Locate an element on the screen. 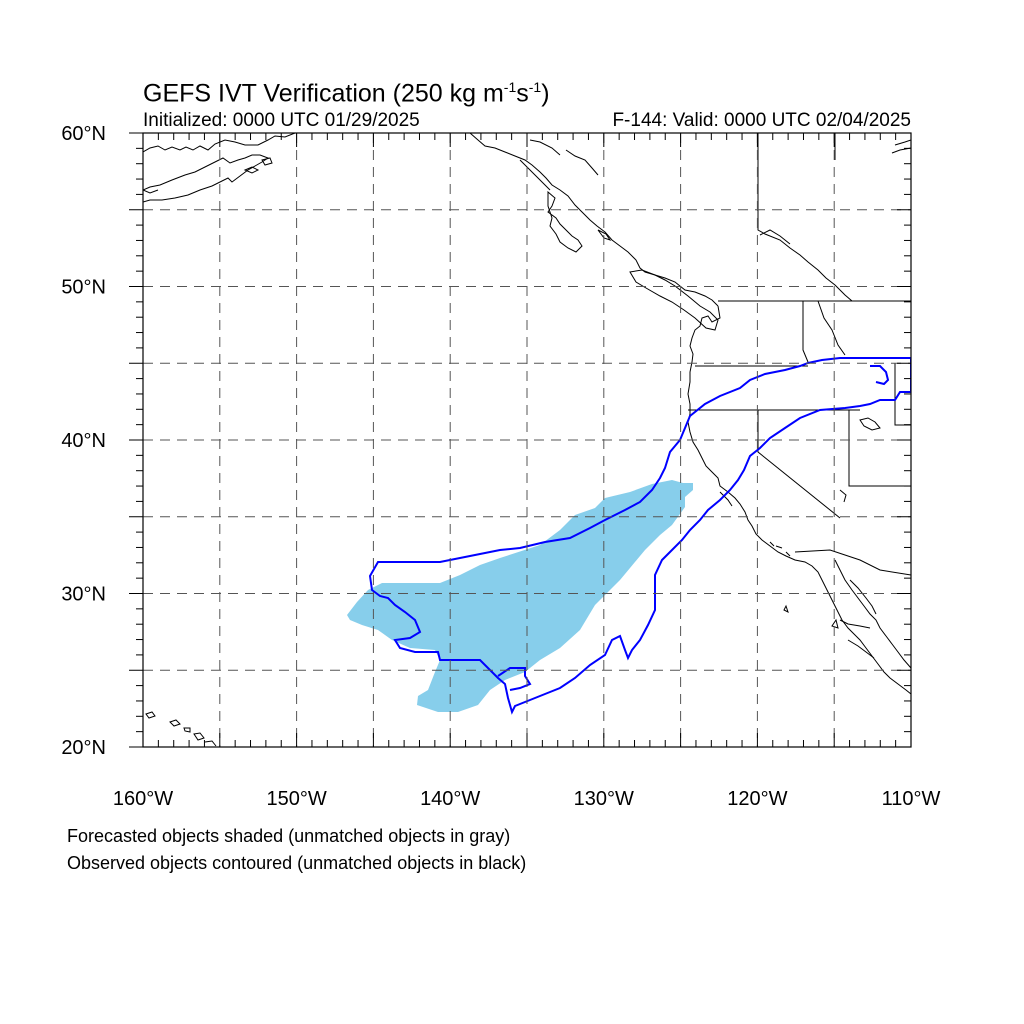 Image resolution: width=1024 pixels, height=1024 pixels. latitude-label: 50°N is located at coordinates (83, 288).